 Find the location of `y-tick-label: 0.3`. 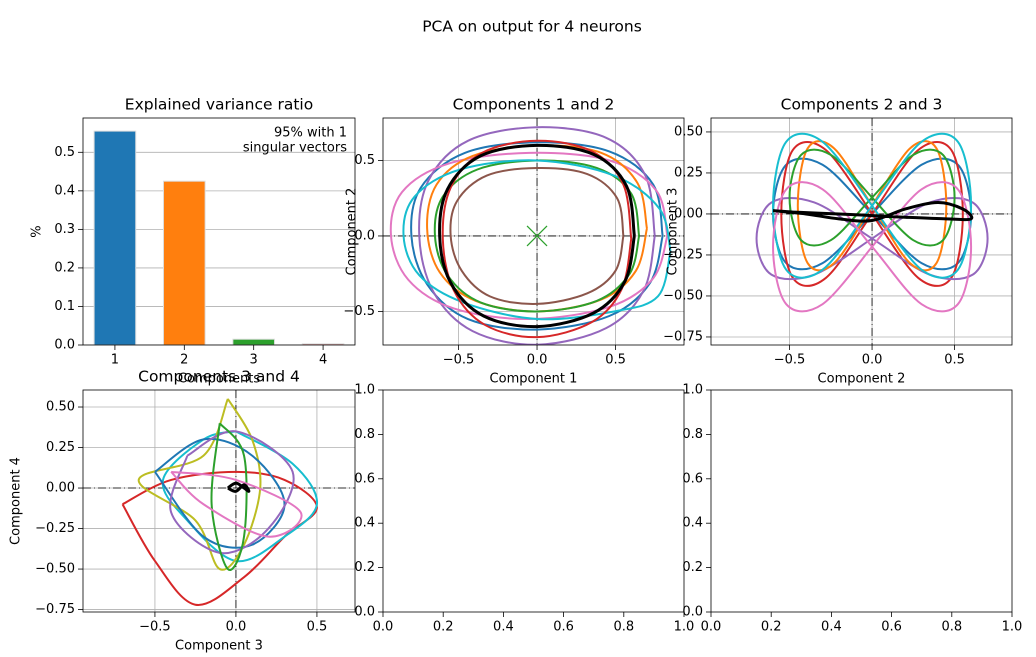

y-tick-label: 0.3 is located at coordinates (64, 229).